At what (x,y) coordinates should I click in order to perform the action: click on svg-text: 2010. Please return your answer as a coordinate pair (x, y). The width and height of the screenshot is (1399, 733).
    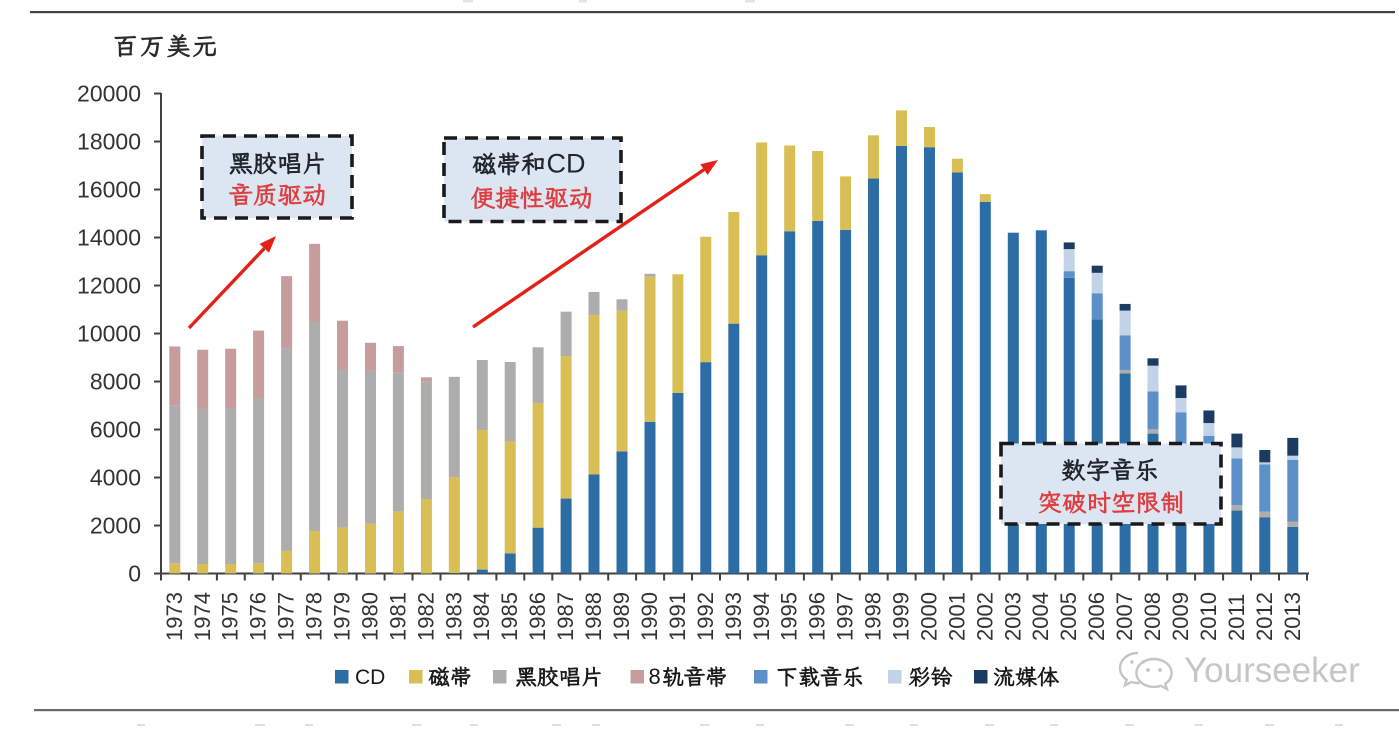
    Looking at the image, I should click on (1208, 616).